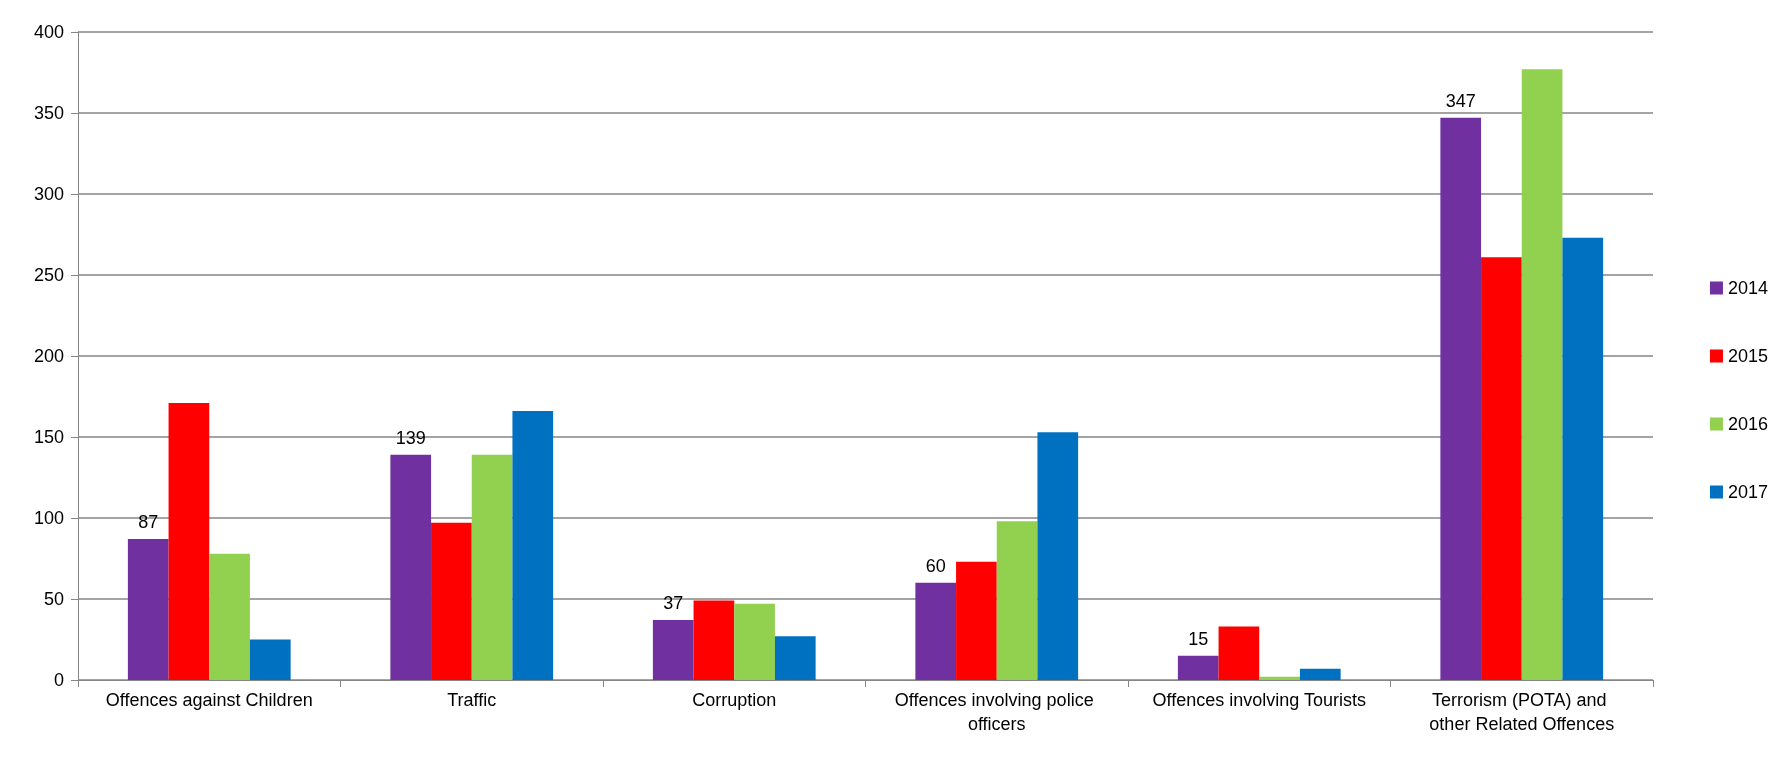 This screenshot has height=780, width=1783. Describe the element at coordinates (1747, 356) in the screenshot. I see `legend-label: 2015` at that location.